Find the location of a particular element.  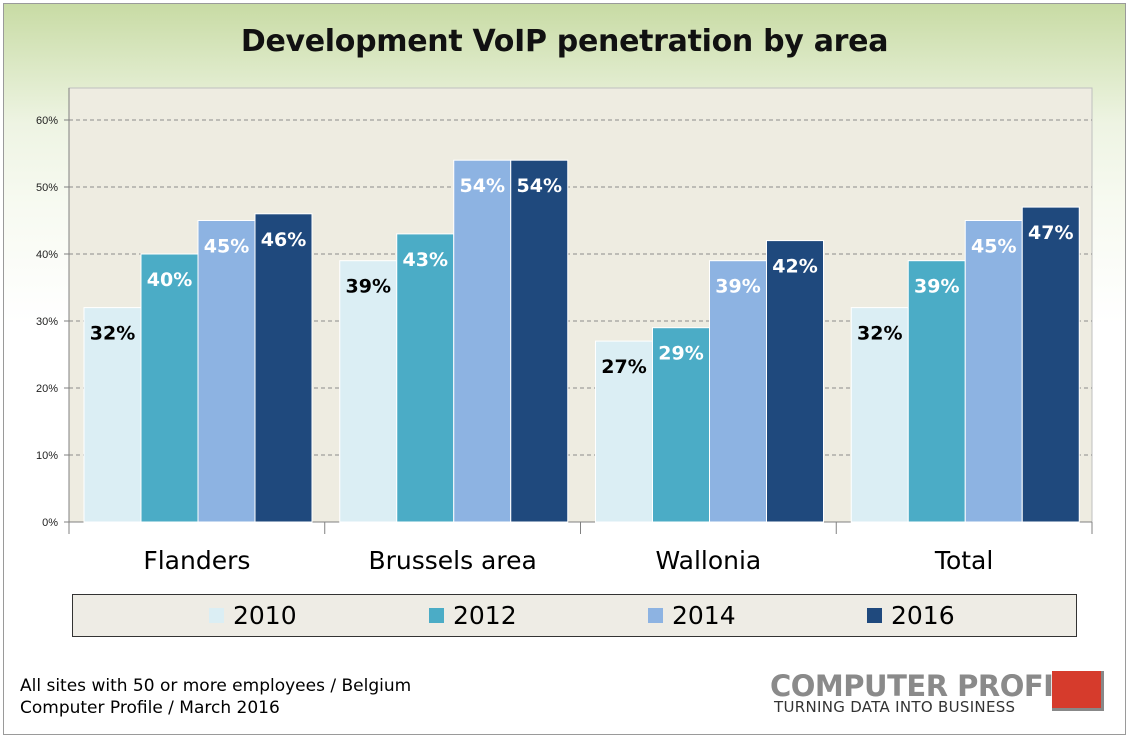

legend-item: 2012 is located at coordinates (473, 615).